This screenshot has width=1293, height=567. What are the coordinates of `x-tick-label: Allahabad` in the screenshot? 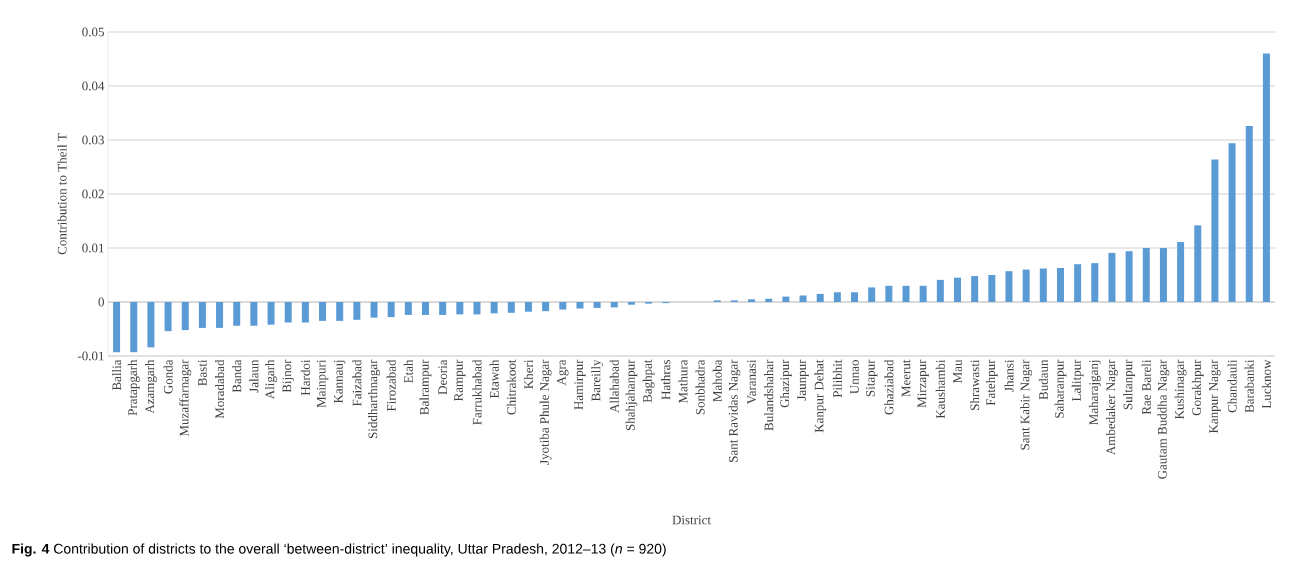 It's located at (614, 386).